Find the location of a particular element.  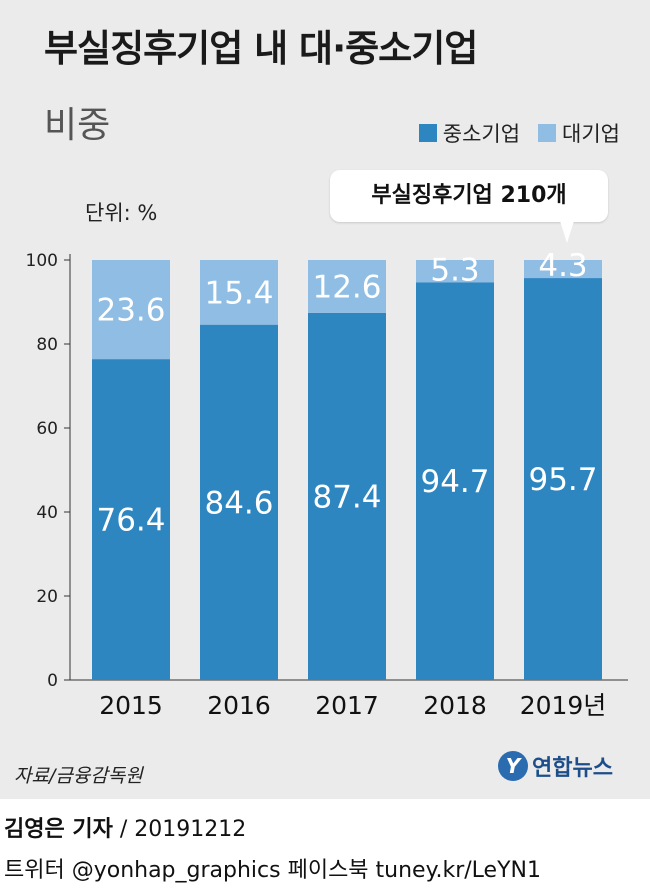

reporter-credit: 김영은 기자 / 20191212 is located at coordinates (125, 827).